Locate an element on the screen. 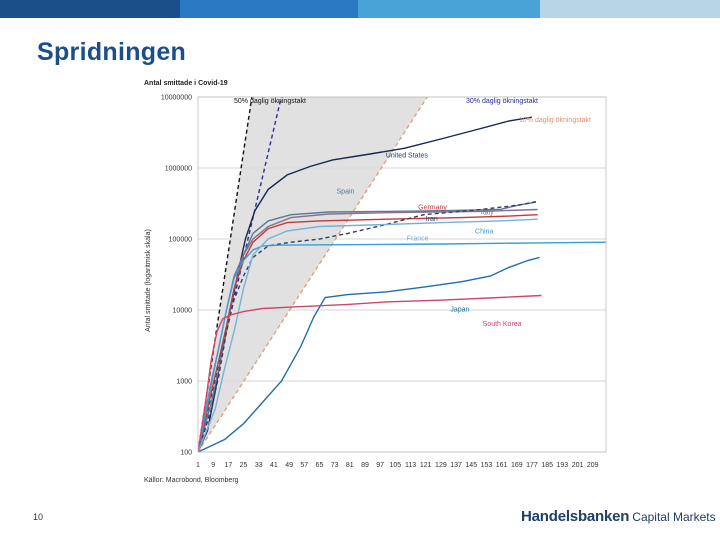  series-label-south-korea: South Korea is located at coordinates (502, 324).